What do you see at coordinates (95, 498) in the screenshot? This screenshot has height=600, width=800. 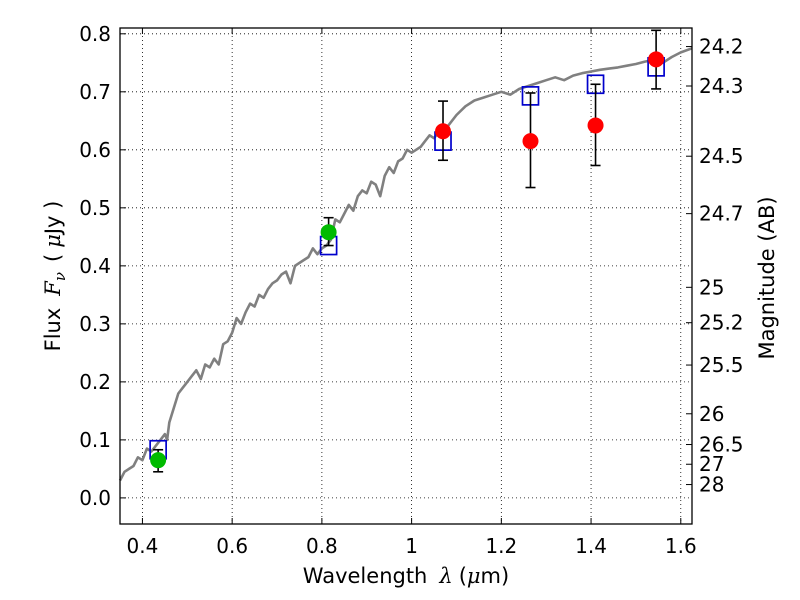 I see `y-tick-label: 0.0` at bounding box center [95, 498].